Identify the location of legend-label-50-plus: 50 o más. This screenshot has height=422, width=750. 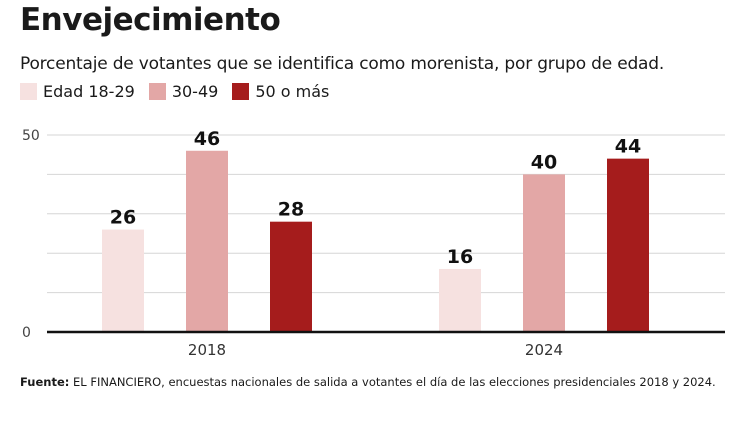
(292, 91).